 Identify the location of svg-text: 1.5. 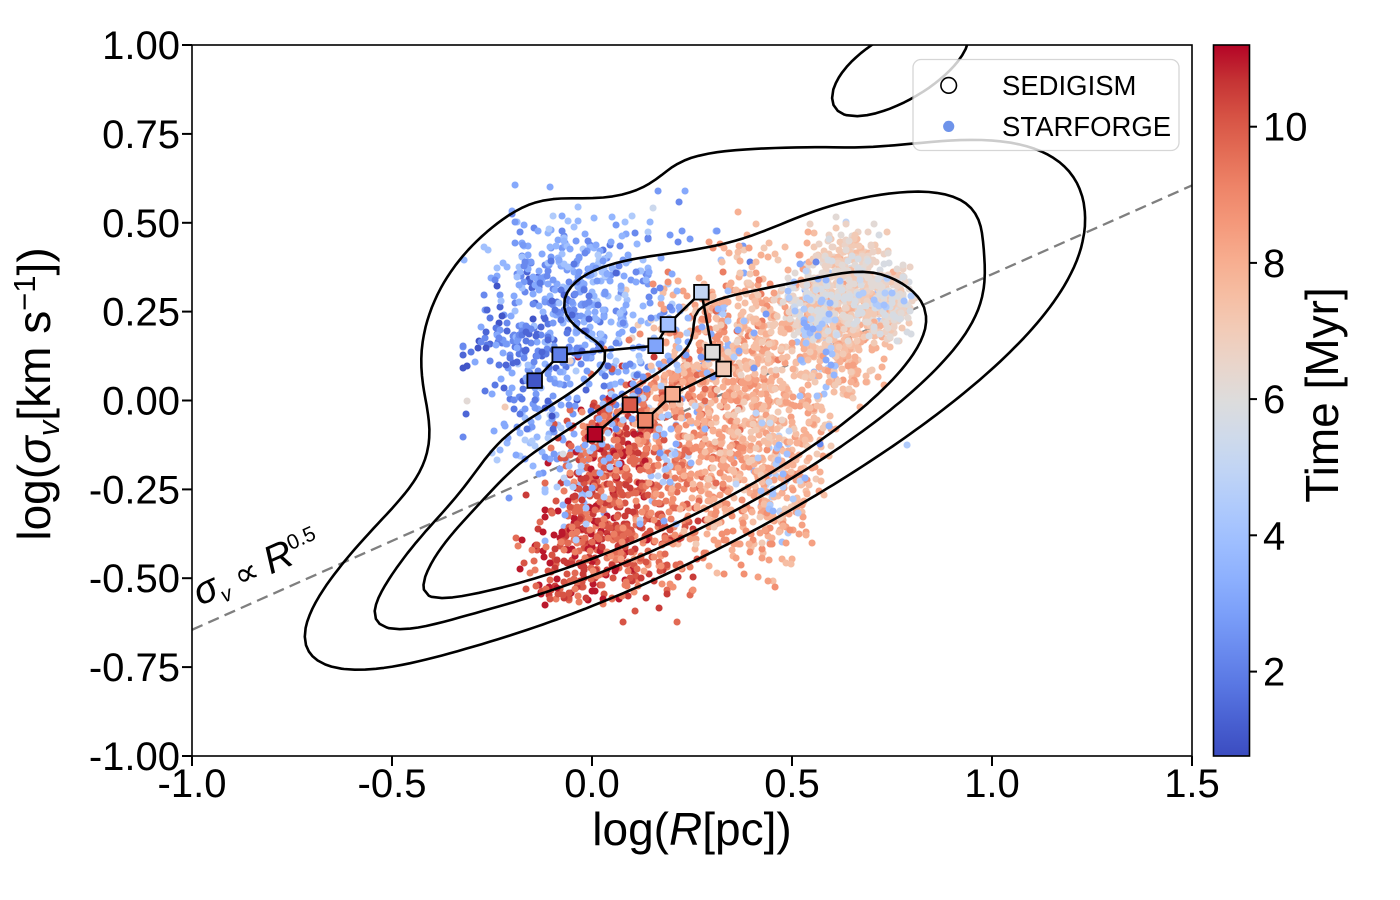
(1192, 784).